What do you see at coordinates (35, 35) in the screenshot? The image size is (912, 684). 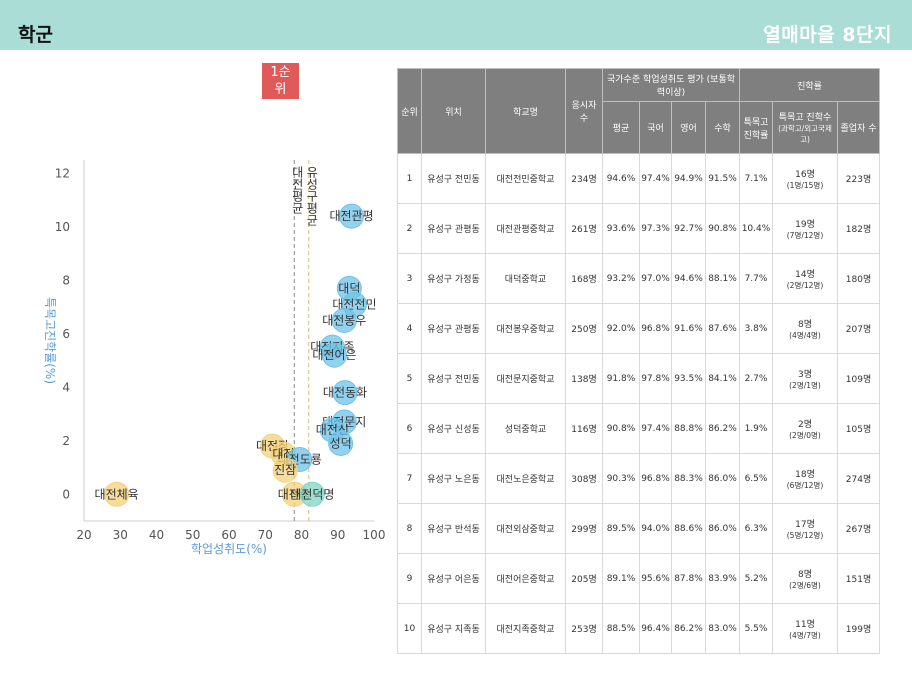 I see `page-title: 학군` at bounding box center [35, 35].